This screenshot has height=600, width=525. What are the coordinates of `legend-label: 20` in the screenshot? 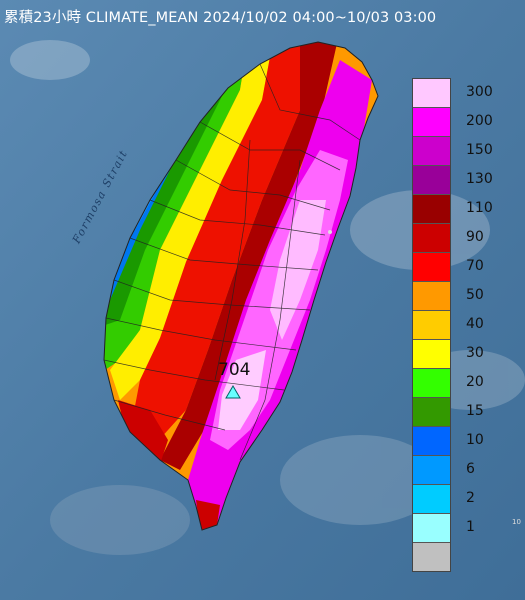 It's located at (475, 381).